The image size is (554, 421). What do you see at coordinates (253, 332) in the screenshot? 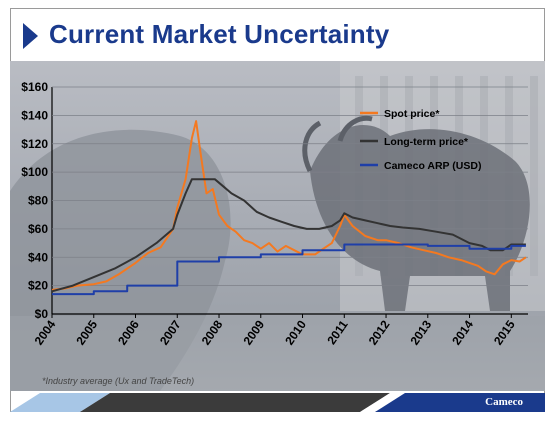
I see `x-tick-label: 2009` at bounding box center [253, 332].